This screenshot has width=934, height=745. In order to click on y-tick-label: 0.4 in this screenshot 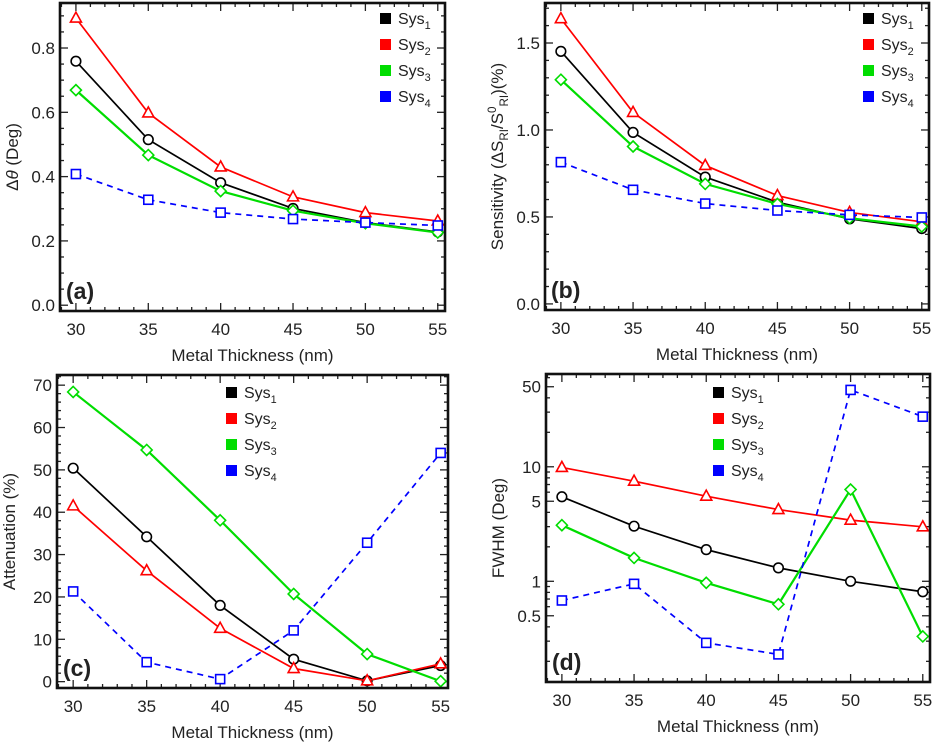, I will do `click(43, 177)`.